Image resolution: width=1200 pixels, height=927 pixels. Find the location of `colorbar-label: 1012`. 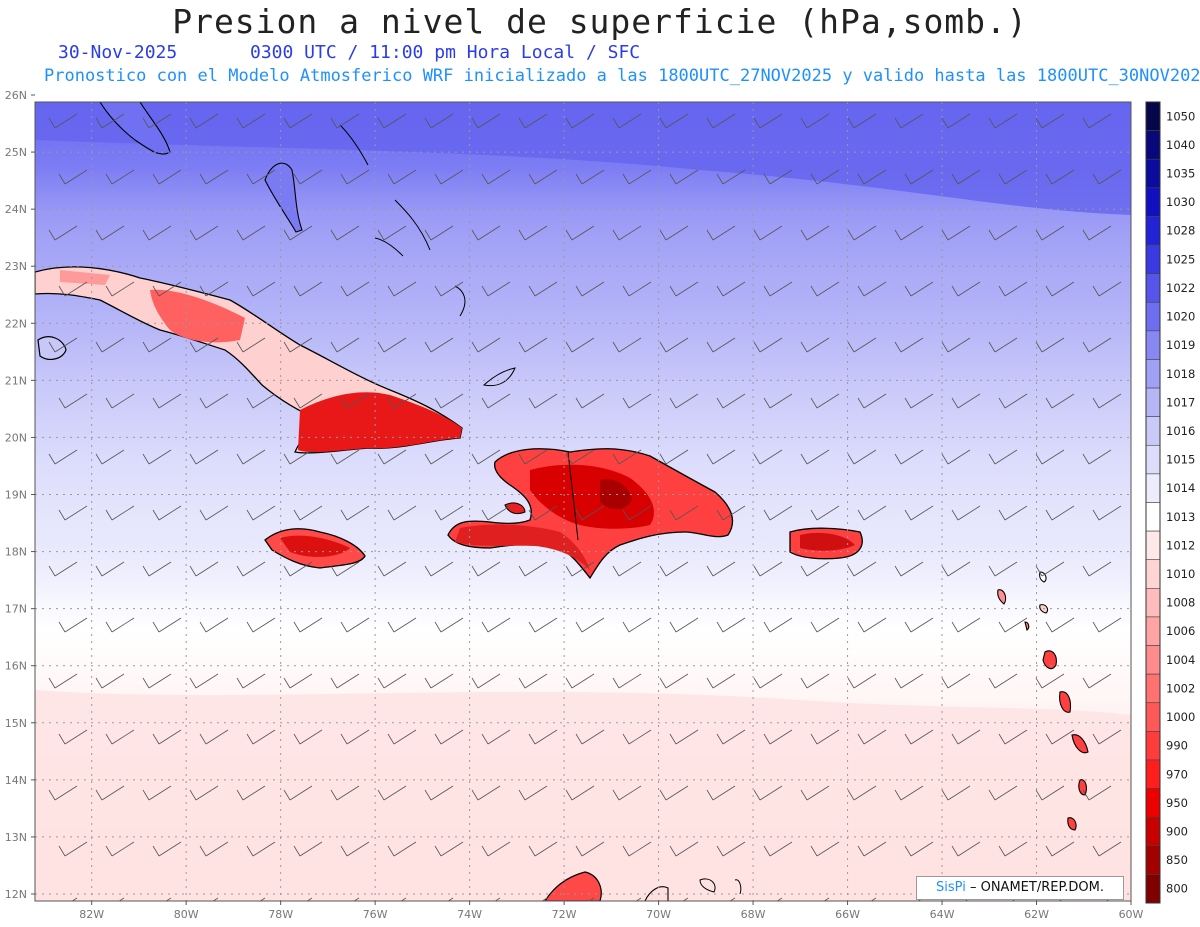

colorbar-label: 1012 is located at coordinates (1180, 545).